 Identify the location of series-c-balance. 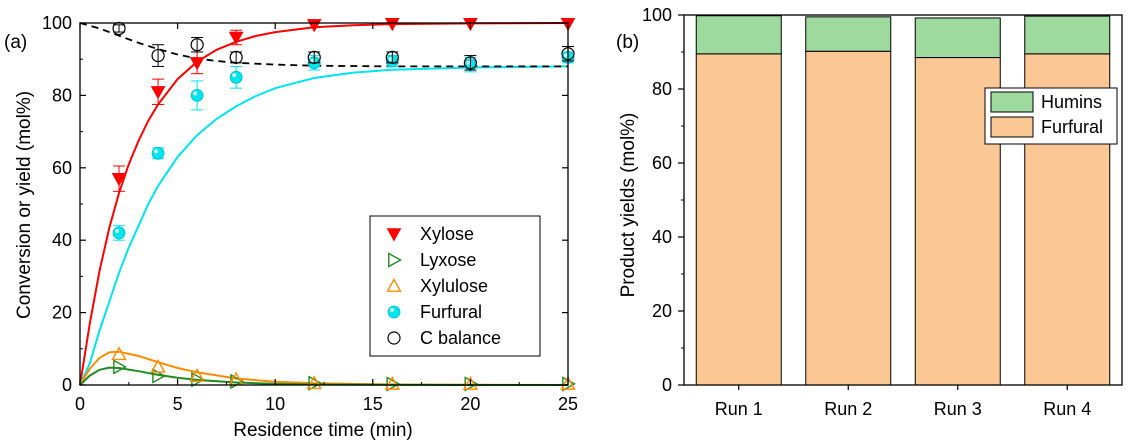
(343, 46).